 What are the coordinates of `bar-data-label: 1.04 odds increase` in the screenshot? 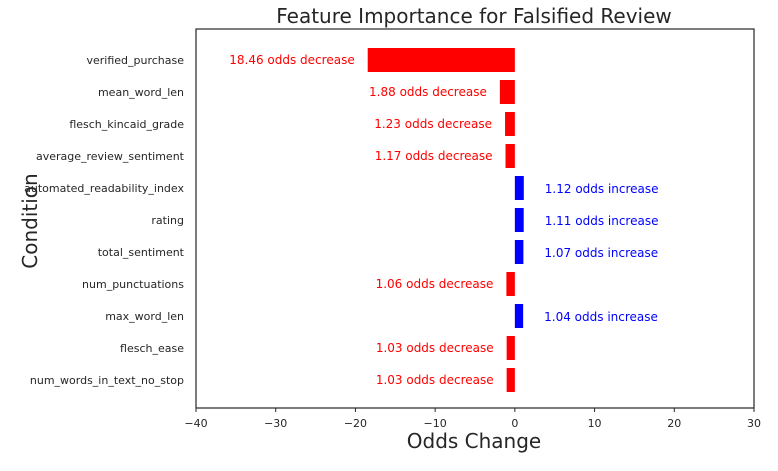 It's located at (601, 317).